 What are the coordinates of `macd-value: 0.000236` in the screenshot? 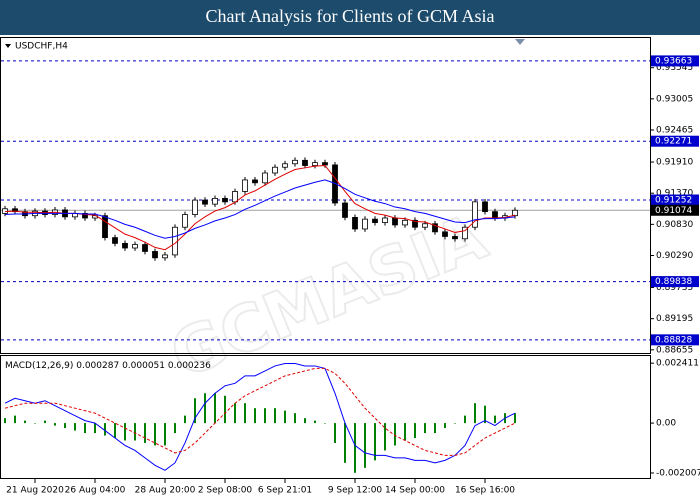 It's located at (189, 366).